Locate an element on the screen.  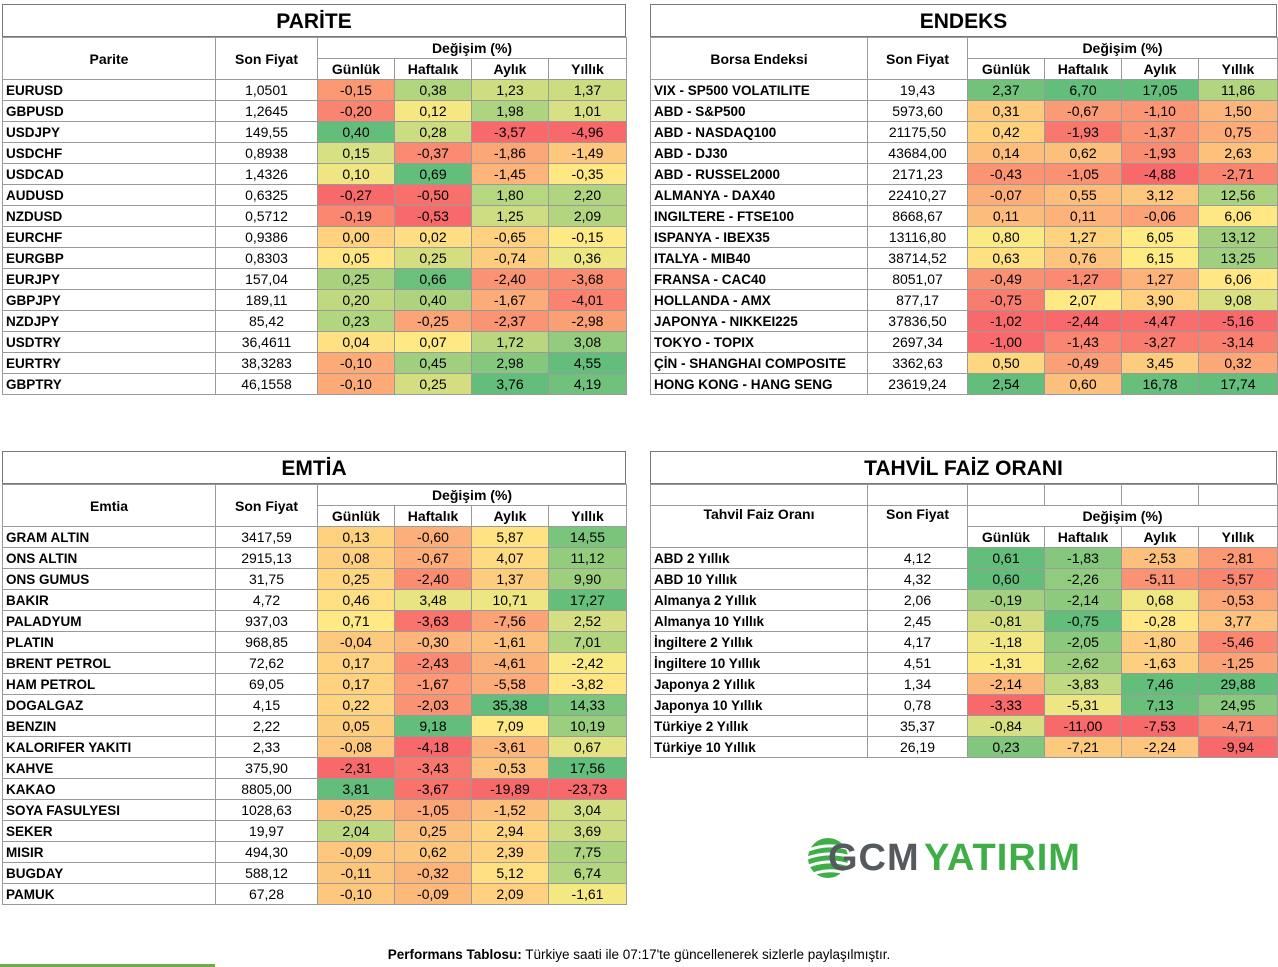
row-change-y: -23,73 is located at coordinates (587, 789).